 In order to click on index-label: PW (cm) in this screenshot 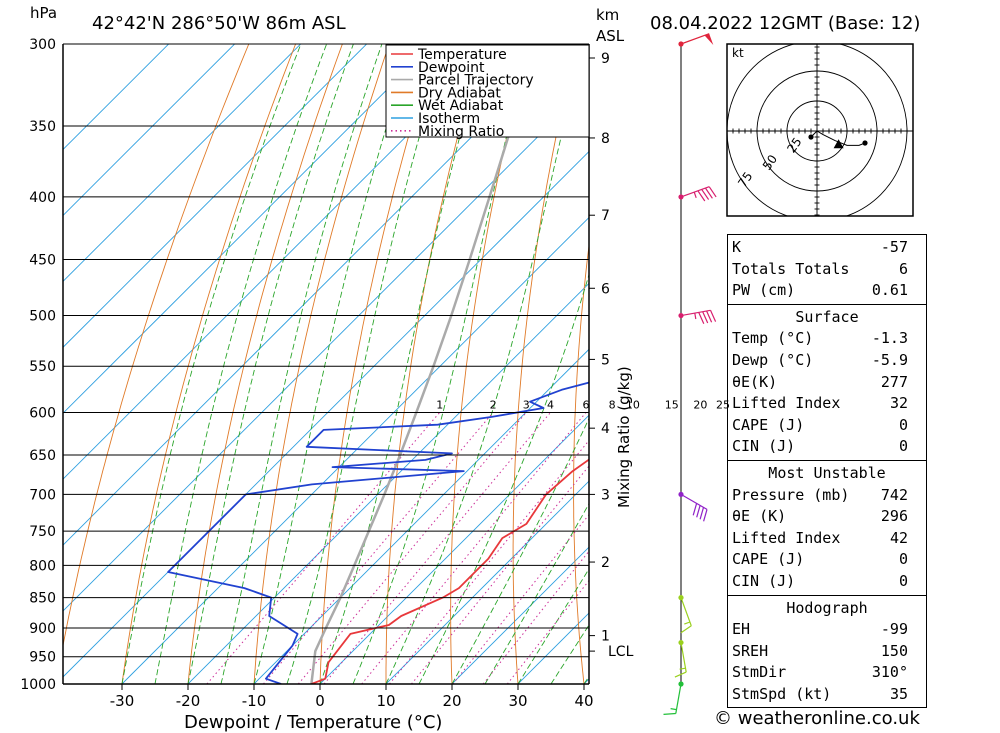, I will do `click(764, 290)`.